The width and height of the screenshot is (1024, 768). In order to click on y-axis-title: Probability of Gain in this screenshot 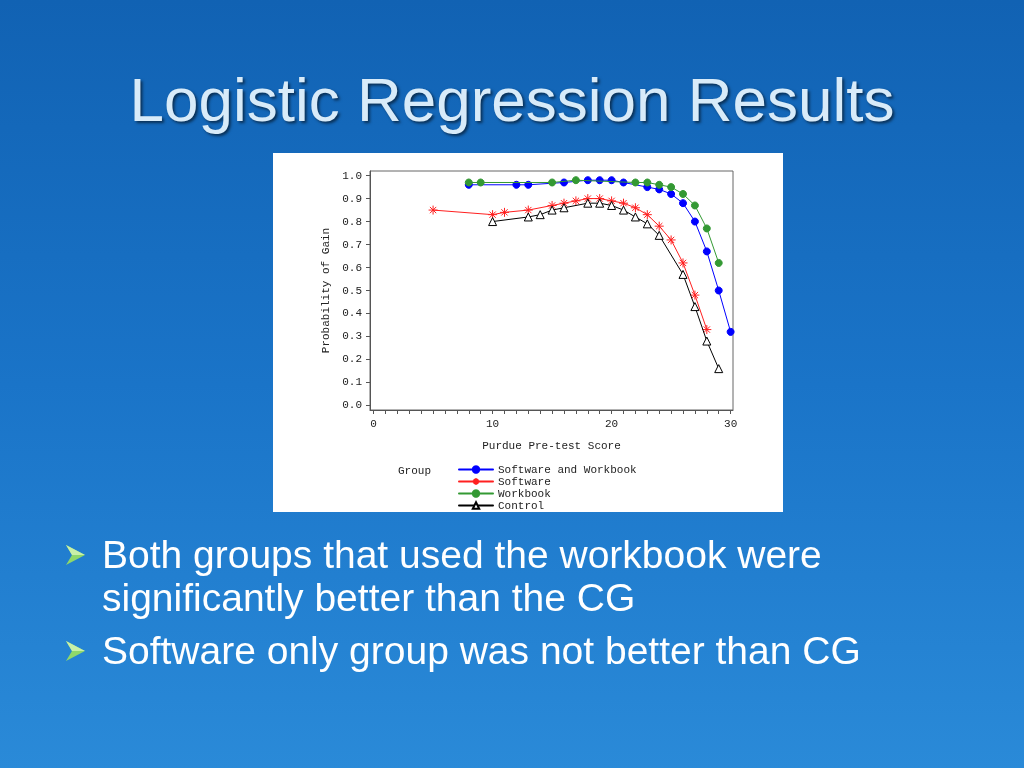, I will do `click(325, 290)`.